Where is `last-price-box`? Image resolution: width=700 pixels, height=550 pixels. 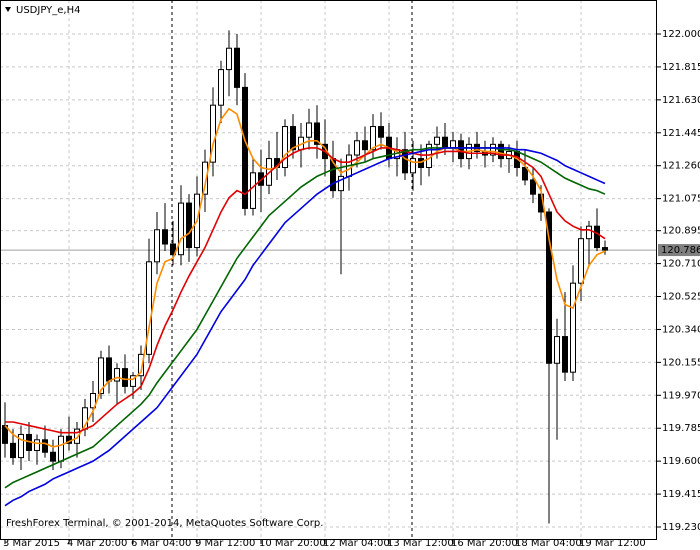
last-price-box is located at coordinates (679, 250).